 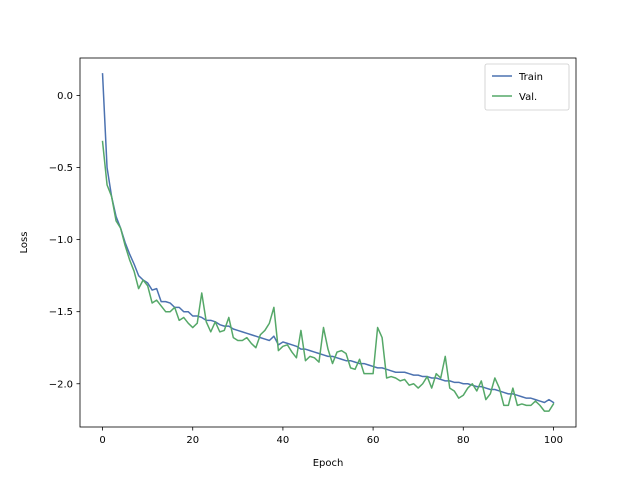 What do you see at coordinates (61, 240) in the screenshot?
I see `y-tick-label: −1.0` at bounding box center [61, 240].